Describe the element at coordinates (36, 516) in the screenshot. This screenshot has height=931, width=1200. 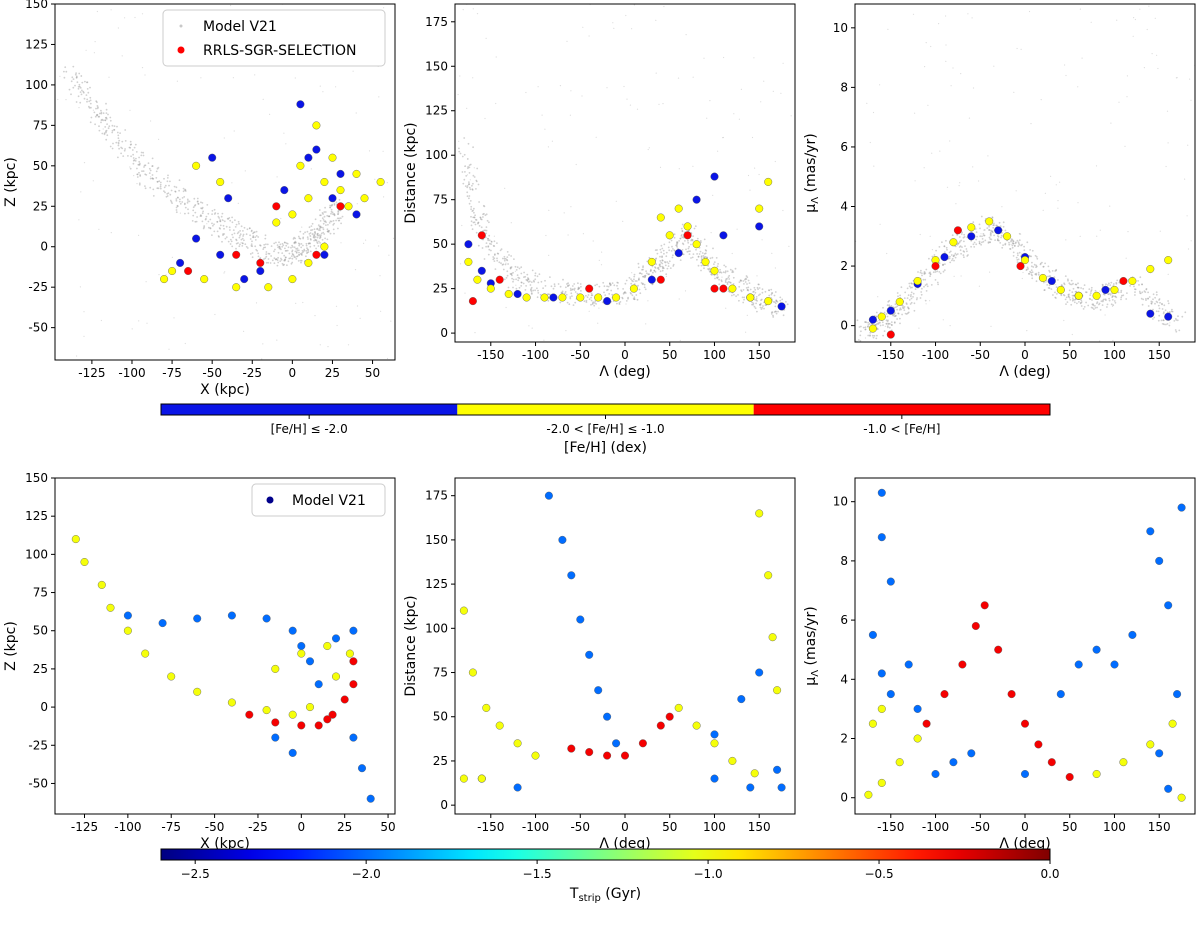
I see `y-tick-label: 125` at that location.